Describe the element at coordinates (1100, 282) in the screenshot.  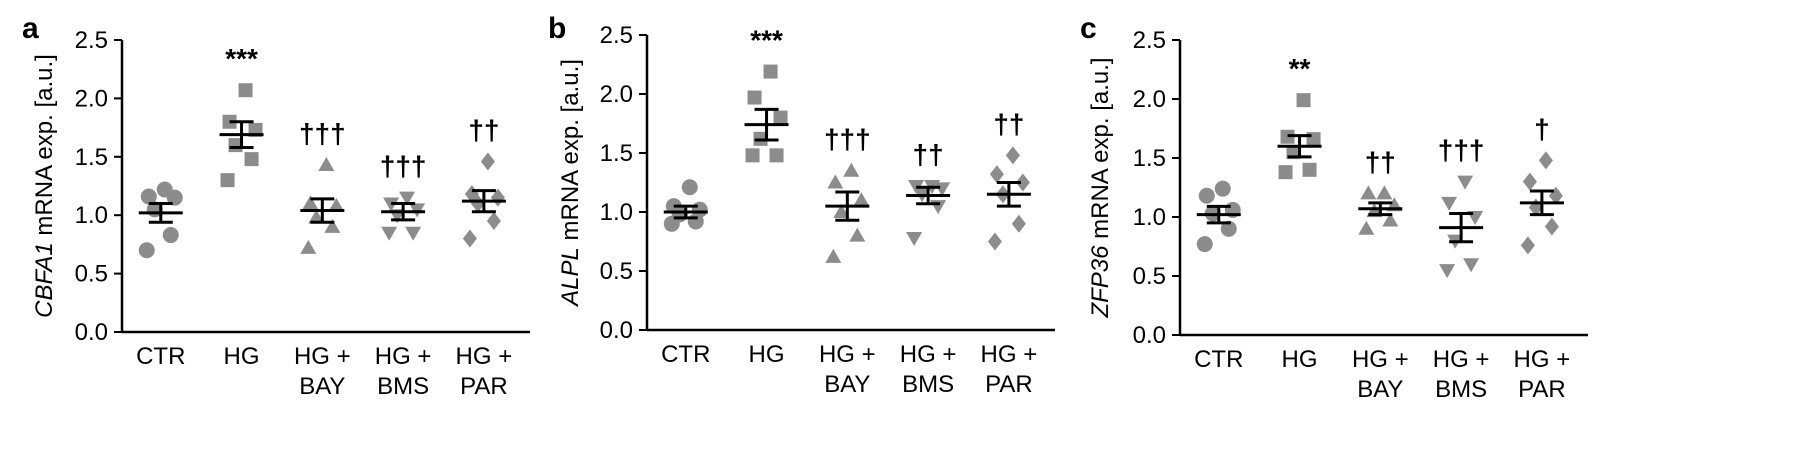
I see `y-axis-label-gene: ZFP36` at that location.